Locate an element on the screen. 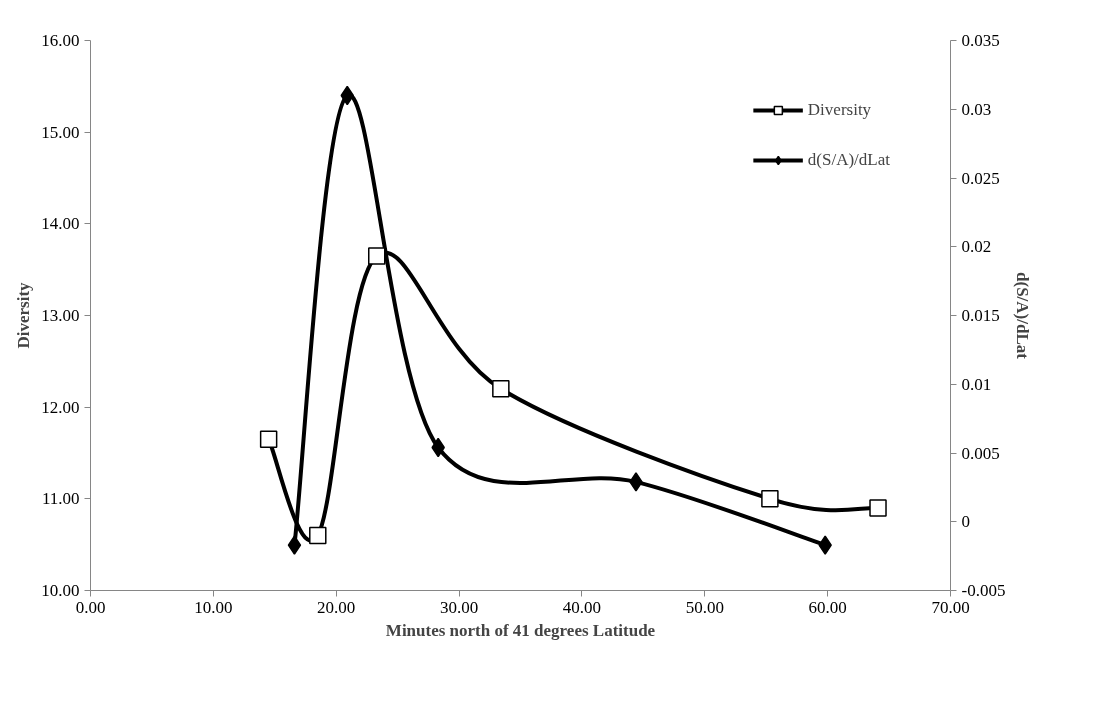  y-tick-label: 15.00 is located at coordinates (60, 132).